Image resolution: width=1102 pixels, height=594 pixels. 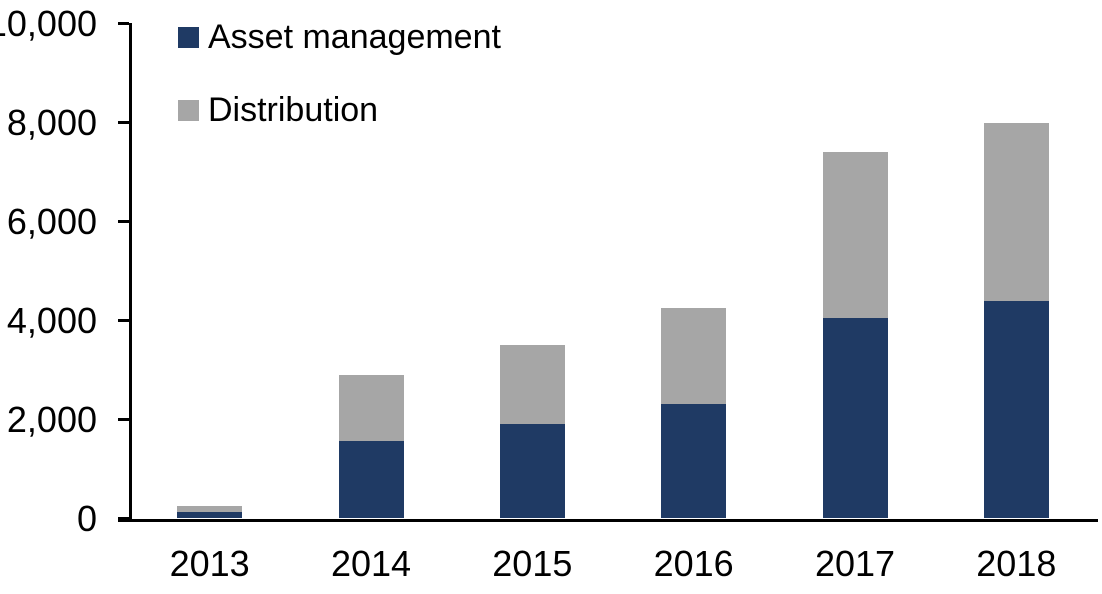 I want to click on y-axis-tick-label: 10,000, so click(x=48, y=23).